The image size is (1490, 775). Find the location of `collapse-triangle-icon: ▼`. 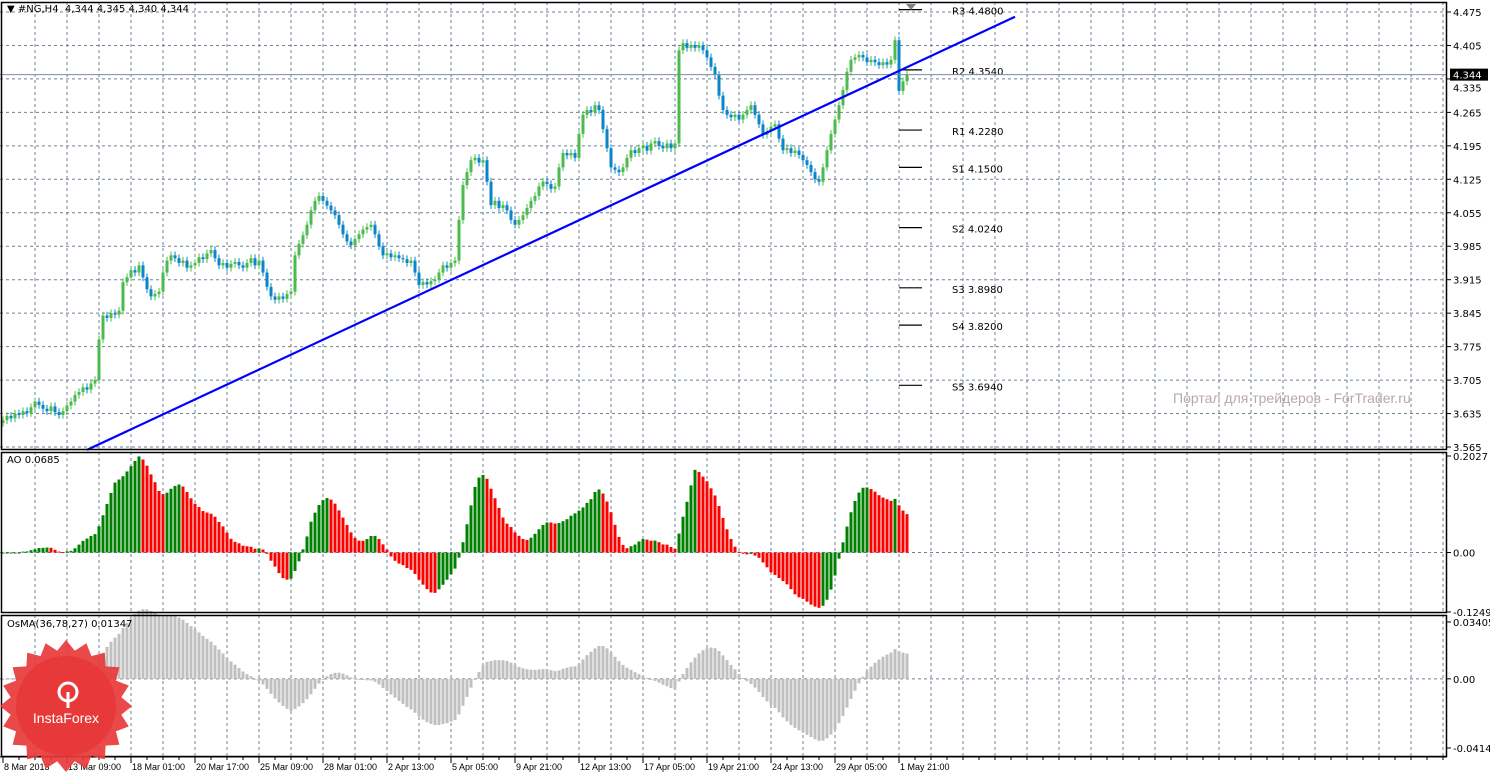

collapse-triangle-icon: ▼ is located at coordinates (11, 9).